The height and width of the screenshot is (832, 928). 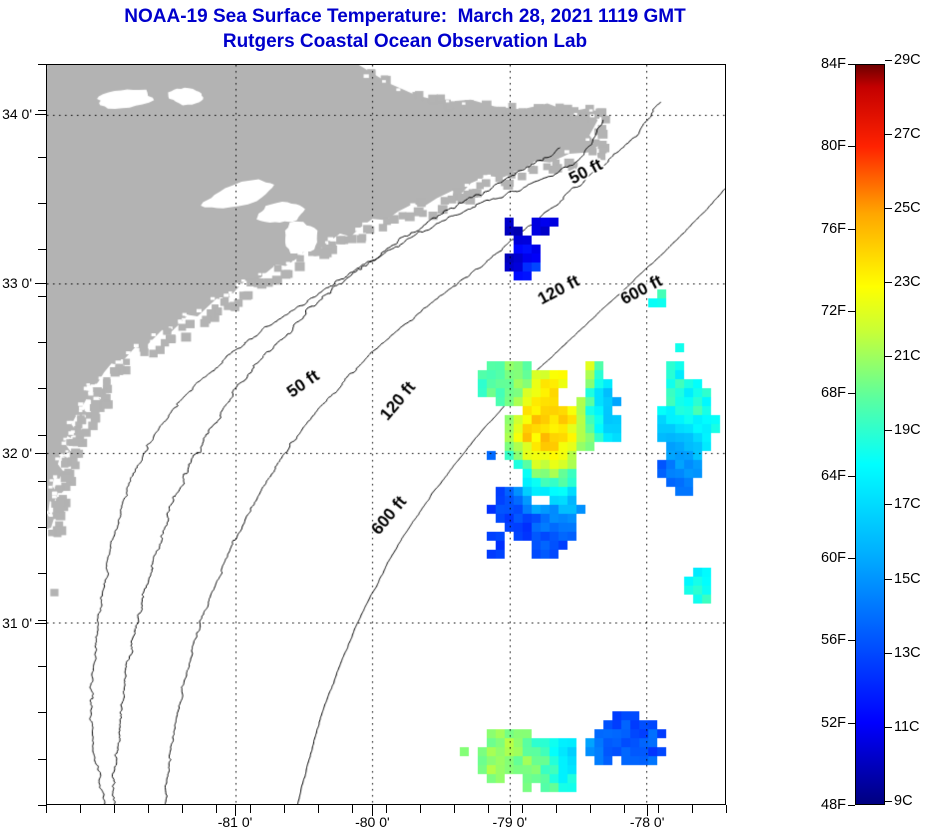 What do you see at coordinates (907, 208) in the screenshot?
I see `colorbar-label-celsius: 25C` at bounding box center [907, 208].